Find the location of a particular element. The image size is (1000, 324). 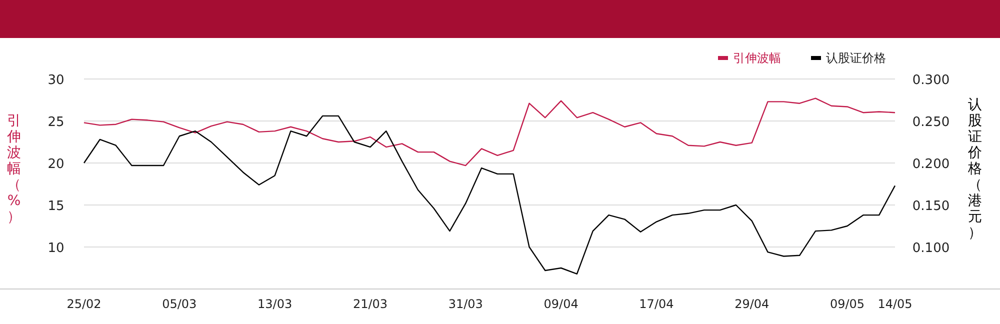

y2-tick-label: 0.150 is located at coordinates (931, 206).